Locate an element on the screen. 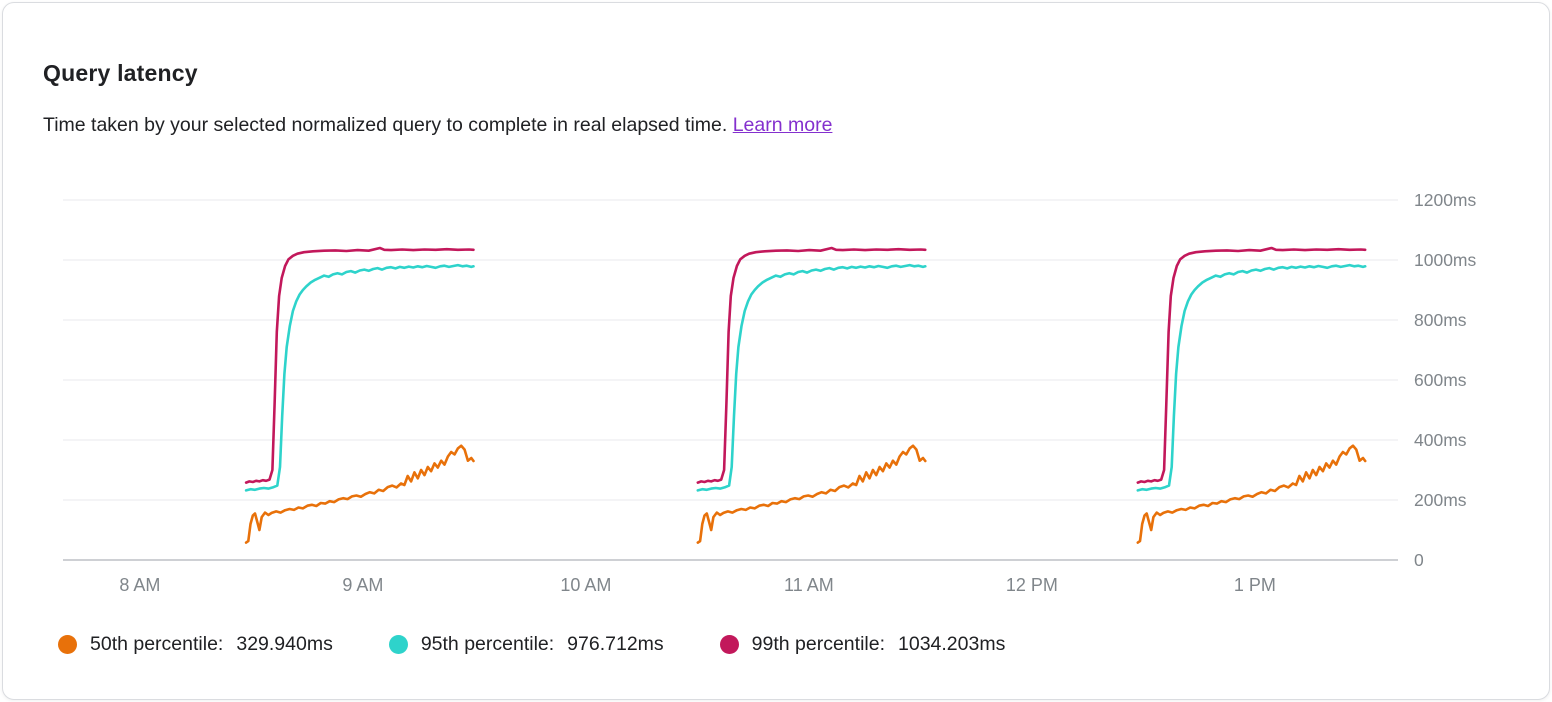  y-tick-label: 400ms is located at coordinates (1440, 440).